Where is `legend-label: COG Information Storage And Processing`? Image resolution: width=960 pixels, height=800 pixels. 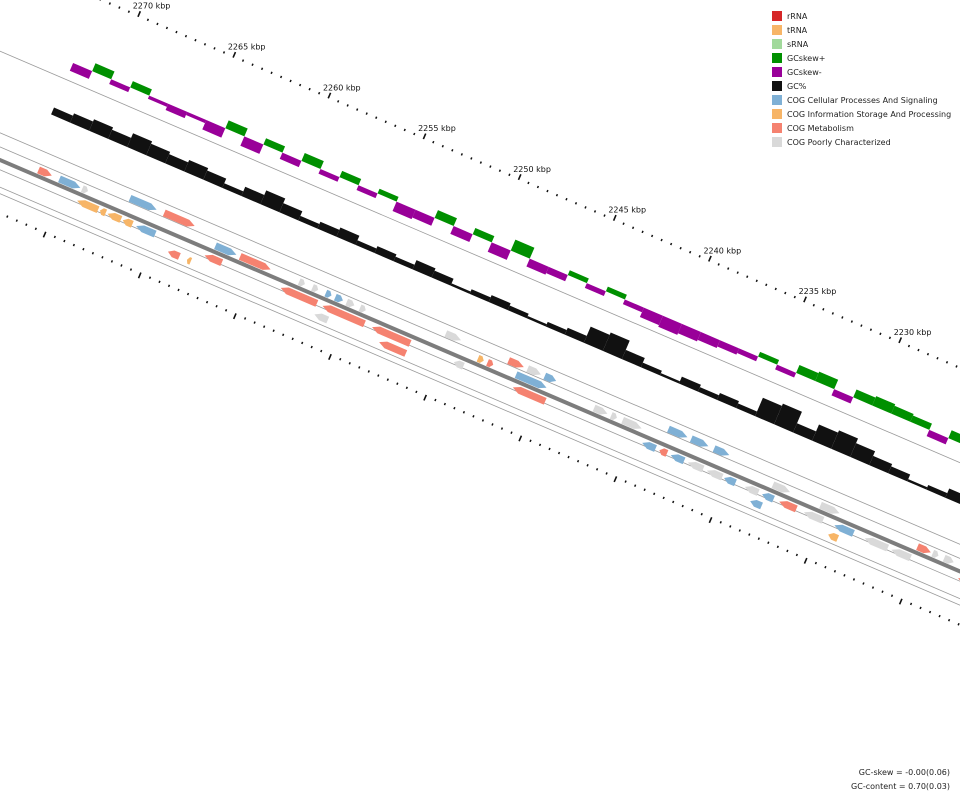
legend-label: COG Information Storage And Processing is located at coordinates (869, 114).